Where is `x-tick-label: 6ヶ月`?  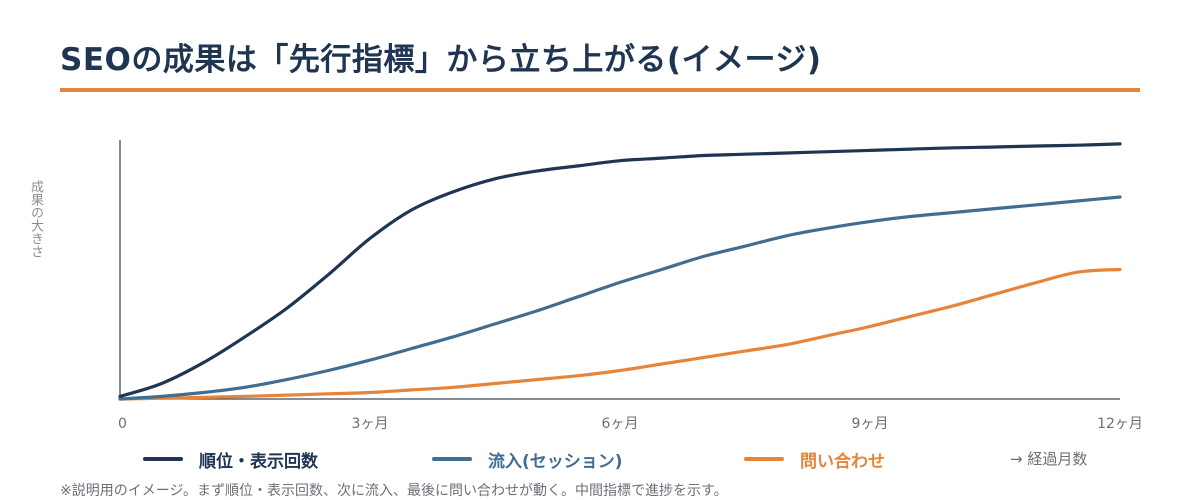 x-tick-label: 6ヶ月 is located at coordinates (620, 424).